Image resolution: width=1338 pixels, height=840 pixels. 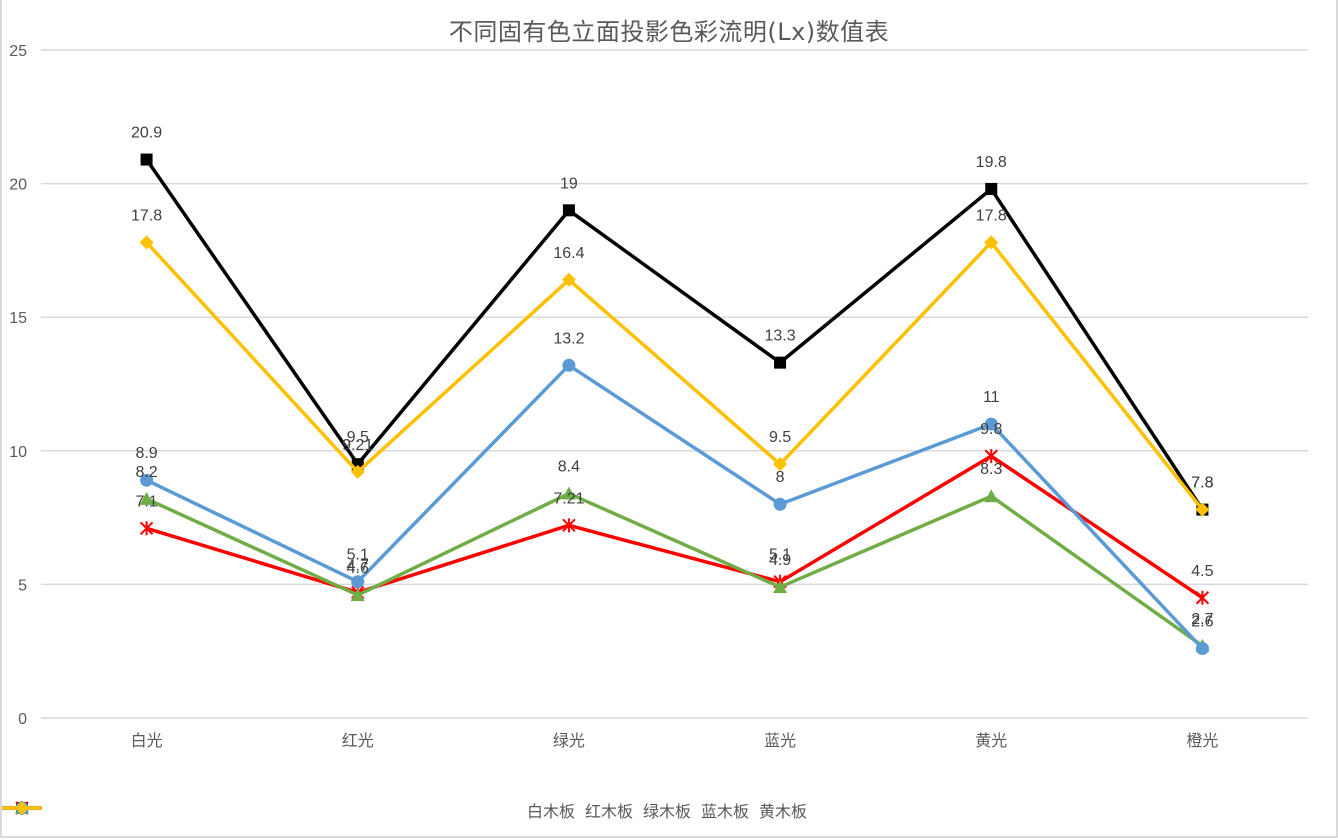 I want to click on data-label: 13.2, so click(x=568, y=338).